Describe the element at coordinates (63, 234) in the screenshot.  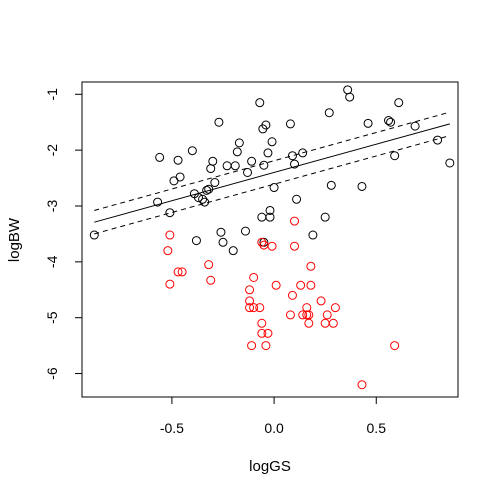
I see `y-axis: -1 -2 -3 -4 -5 -6` at that location.